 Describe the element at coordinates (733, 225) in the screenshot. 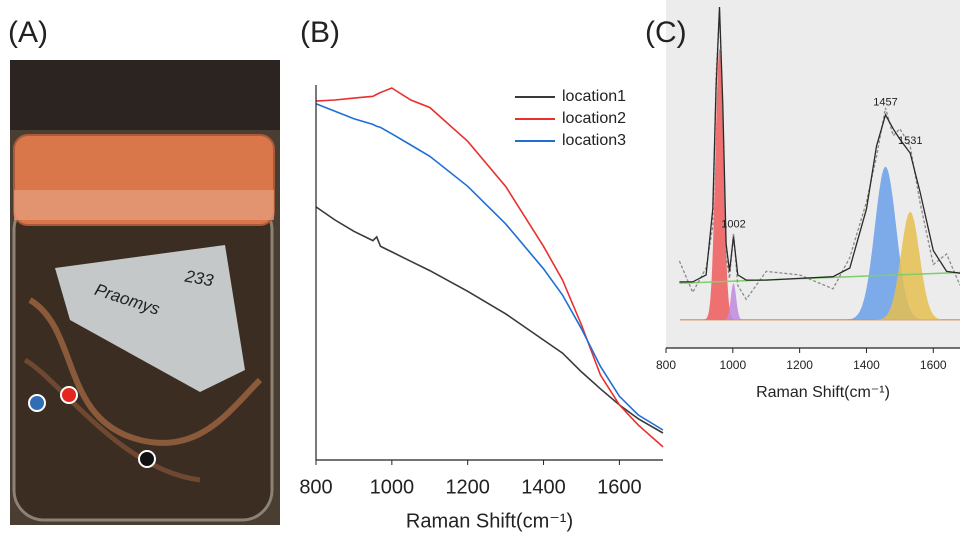

I see `peak-label: 1002` at that location.